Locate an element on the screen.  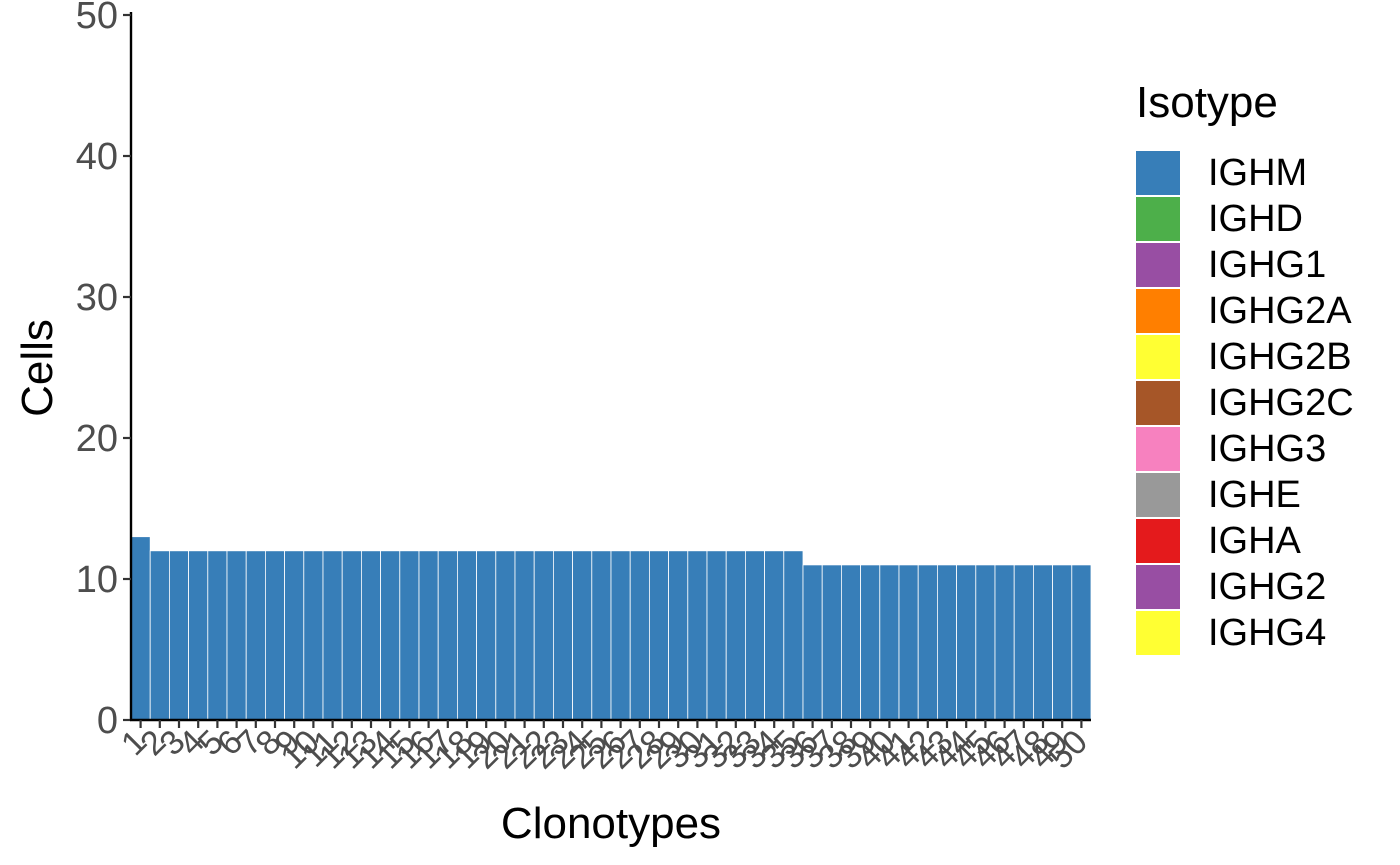
legend-item-ighm: IGHM is located at coordinates (1221, 173).